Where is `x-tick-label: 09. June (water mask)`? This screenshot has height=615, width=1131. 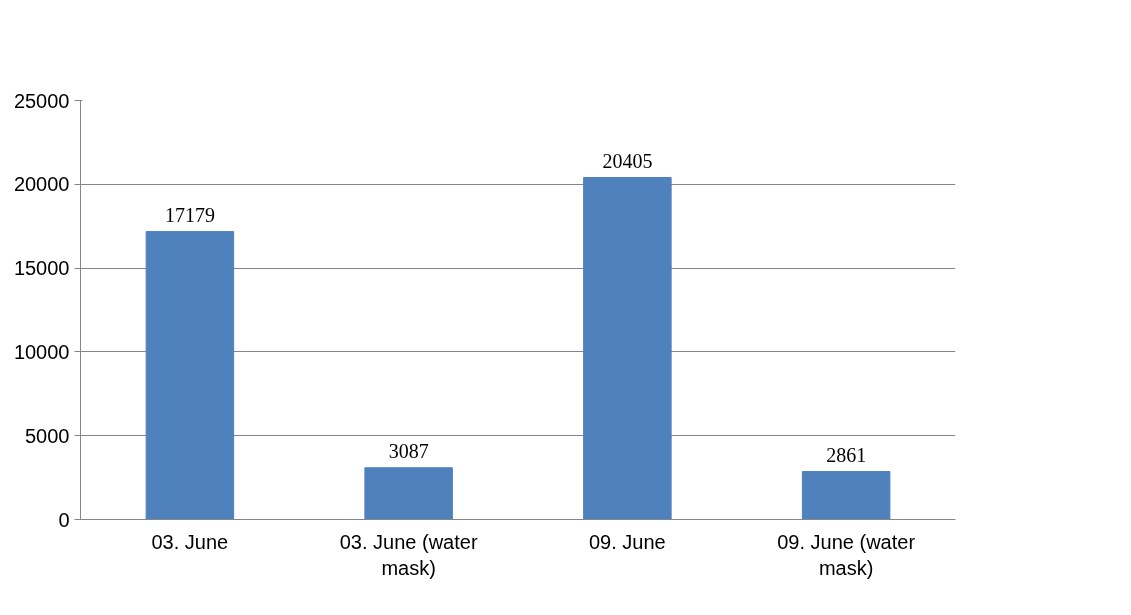 x-tick-label: 09. June (water mask) is located at coordinates (846, 554).